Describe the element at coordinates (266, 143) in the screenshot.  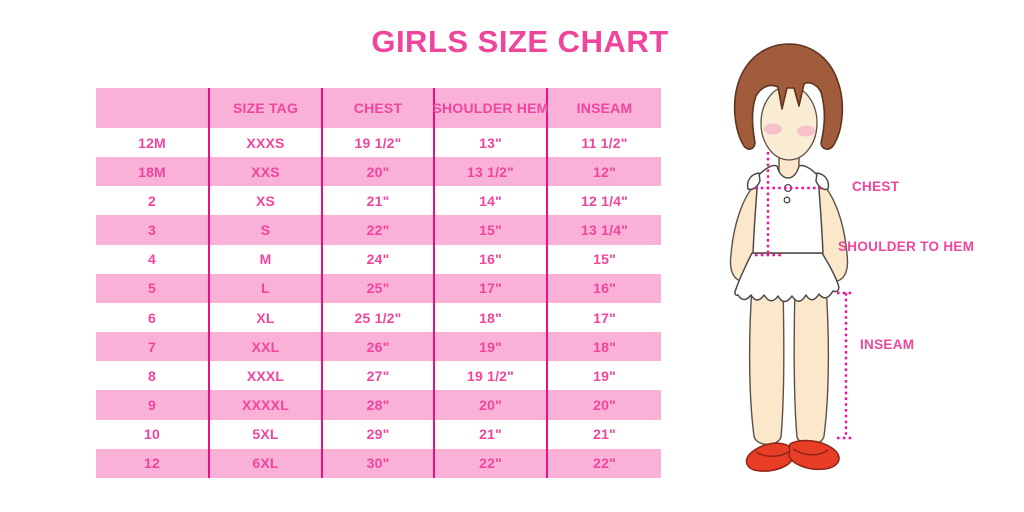
I see `size-tag-cell: XXXS` at that location.